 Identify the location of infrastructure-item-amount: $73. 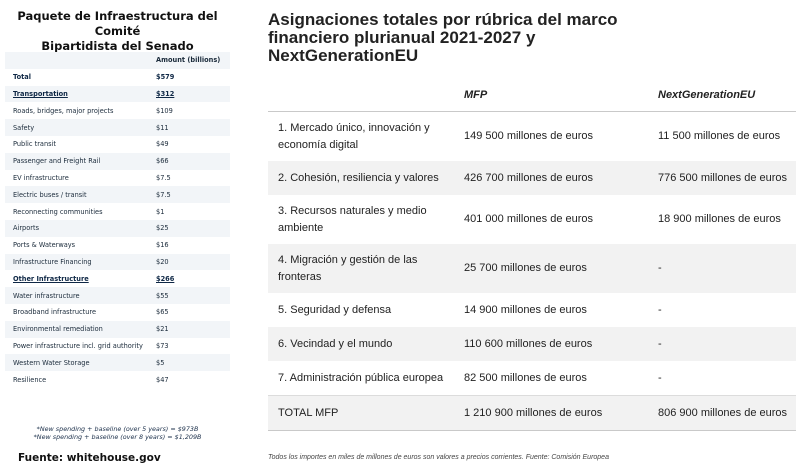
(191, 346).